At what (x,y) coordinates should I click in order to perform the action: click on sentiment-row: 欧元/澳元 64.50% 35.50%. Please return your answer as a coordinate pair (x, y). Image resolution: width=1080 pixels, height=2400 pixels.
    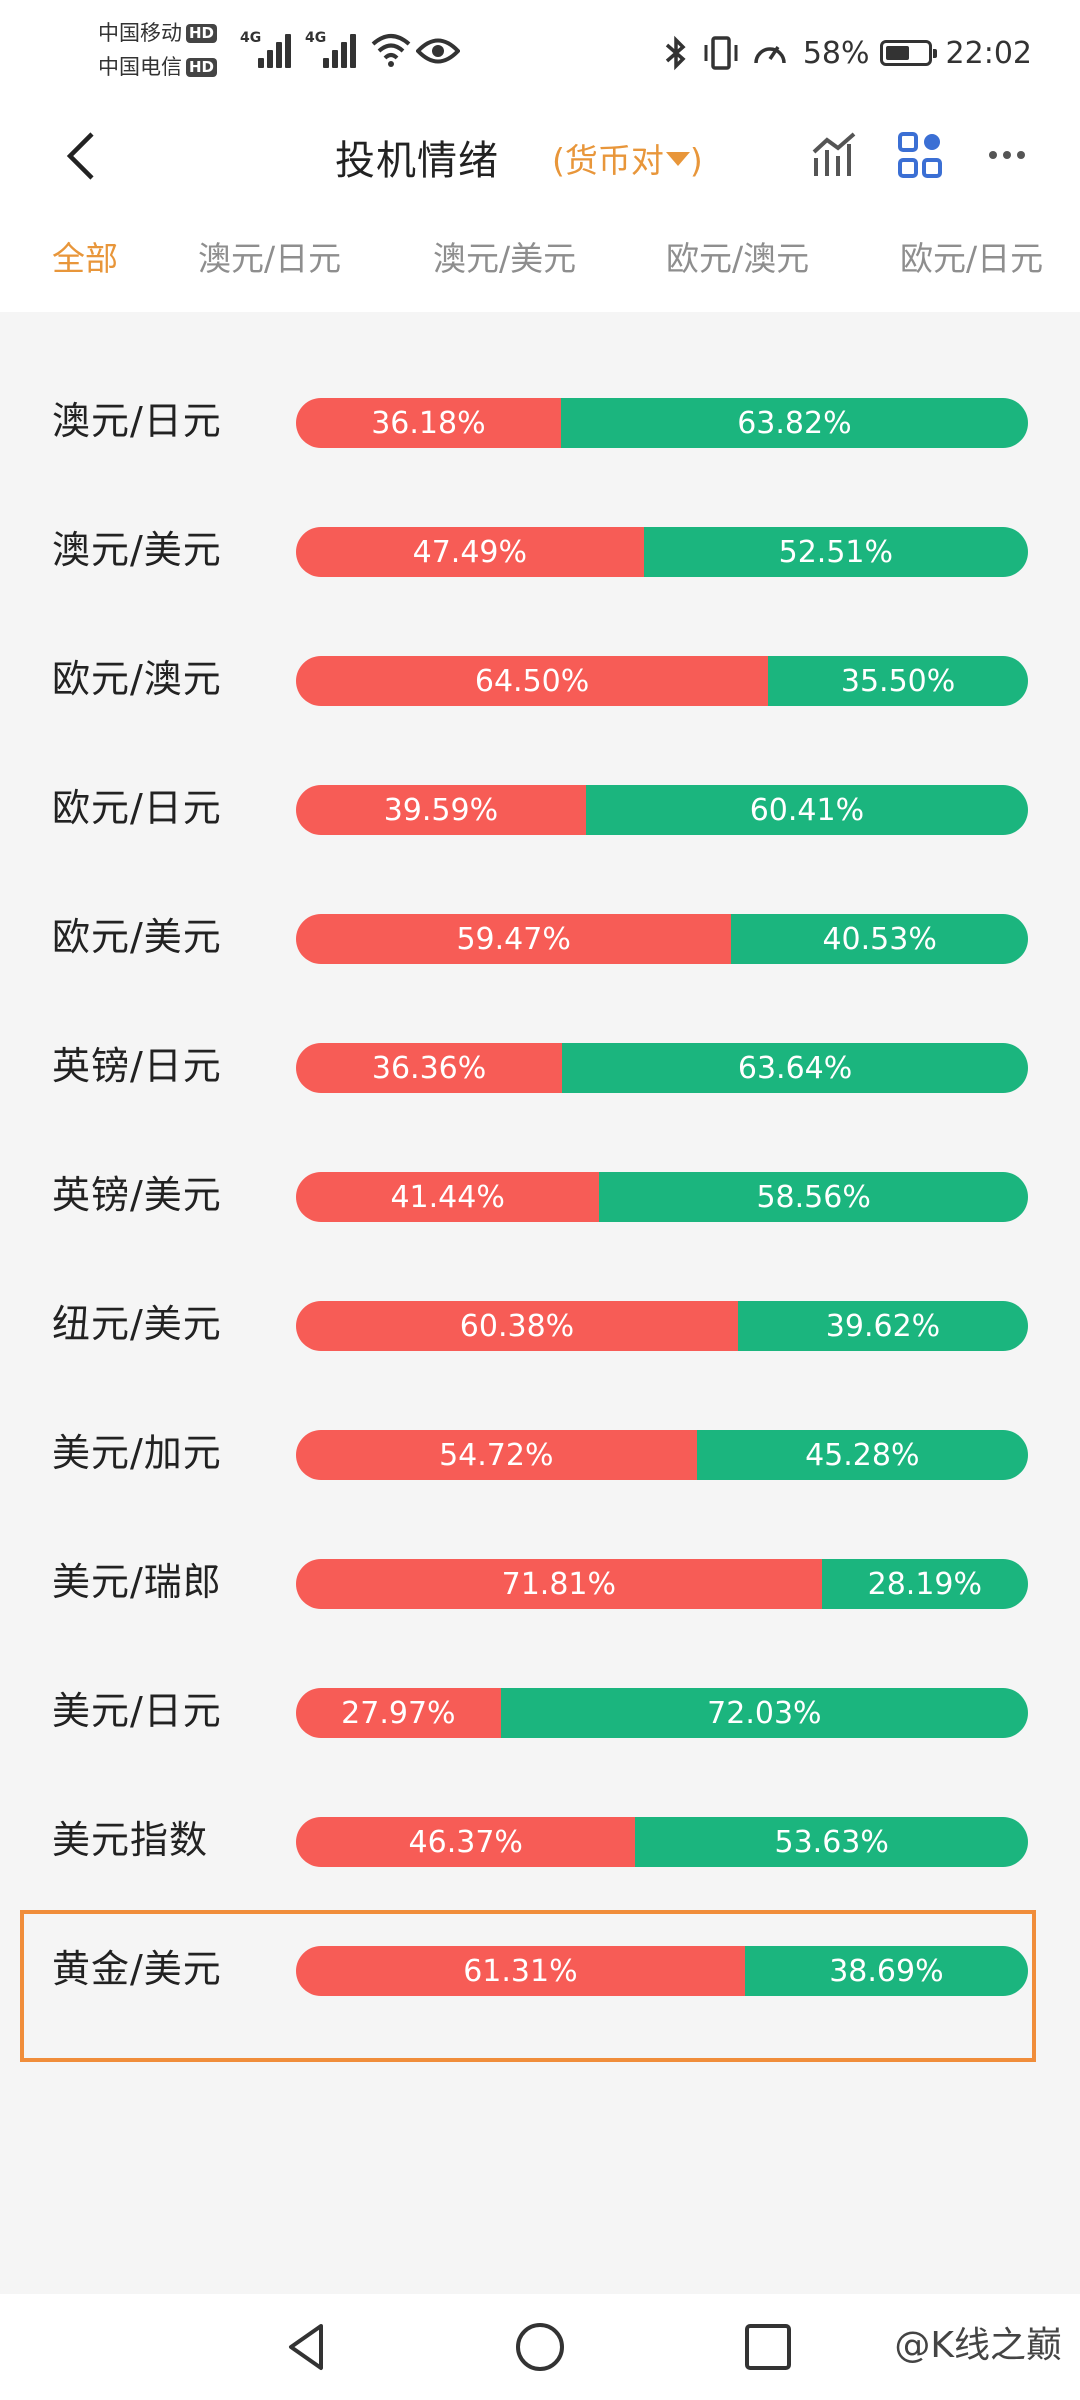
    Looking at the image, I should click on (540, 676).